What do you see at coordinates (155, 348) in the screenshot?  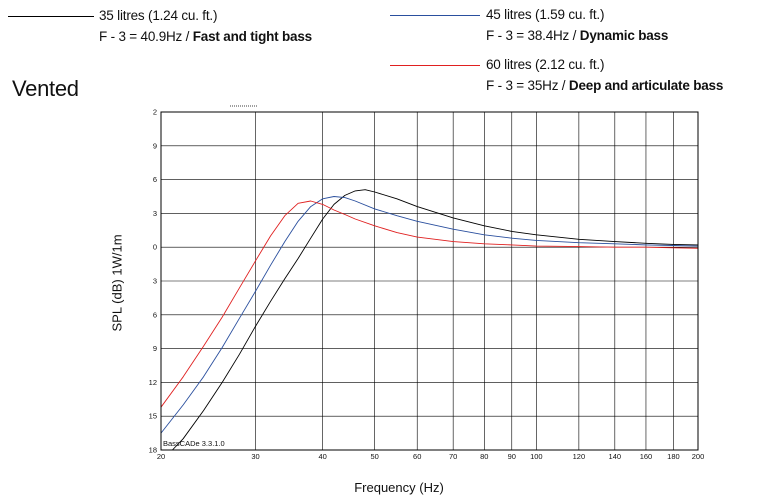 I see `y-tick-label-7: 9` at bounding box center [155, 348].